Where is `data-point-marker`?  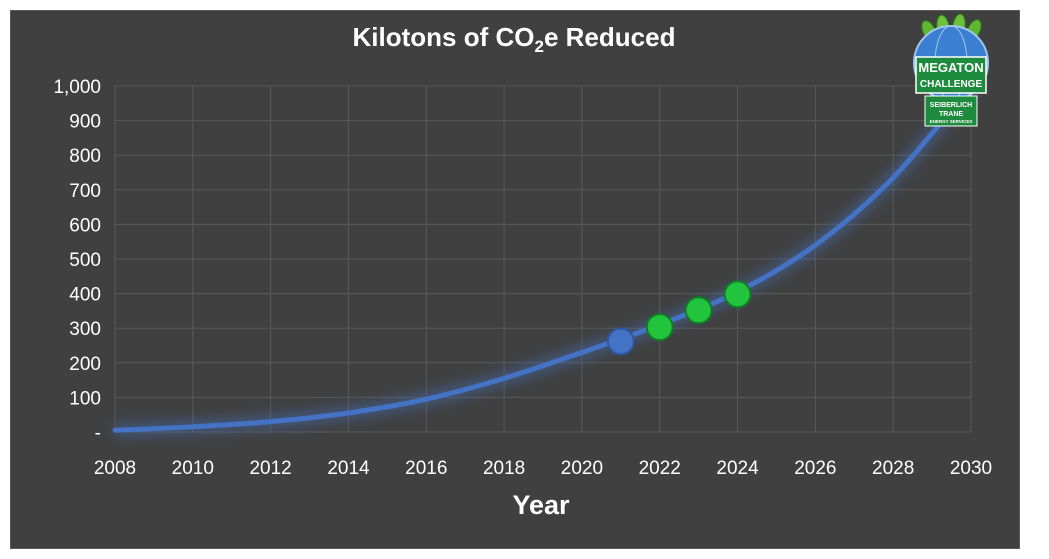 data-point-marker is located at coordinates (620, 341).